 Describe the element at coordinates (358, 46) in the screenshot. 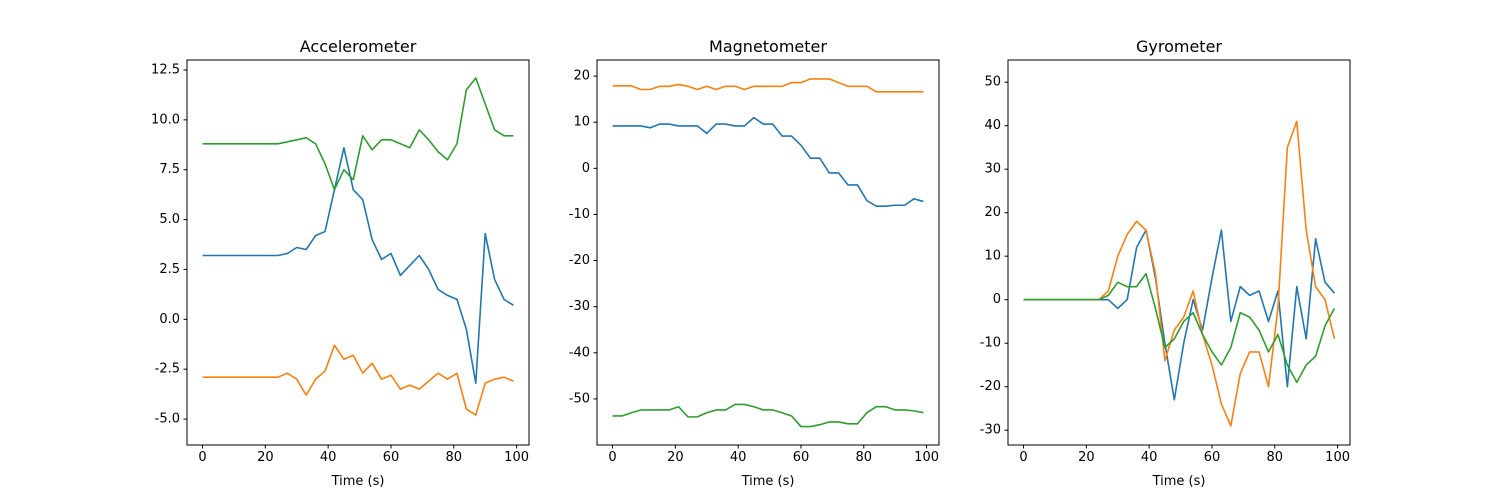

I see `chart-title: Accelerometer` at that location.